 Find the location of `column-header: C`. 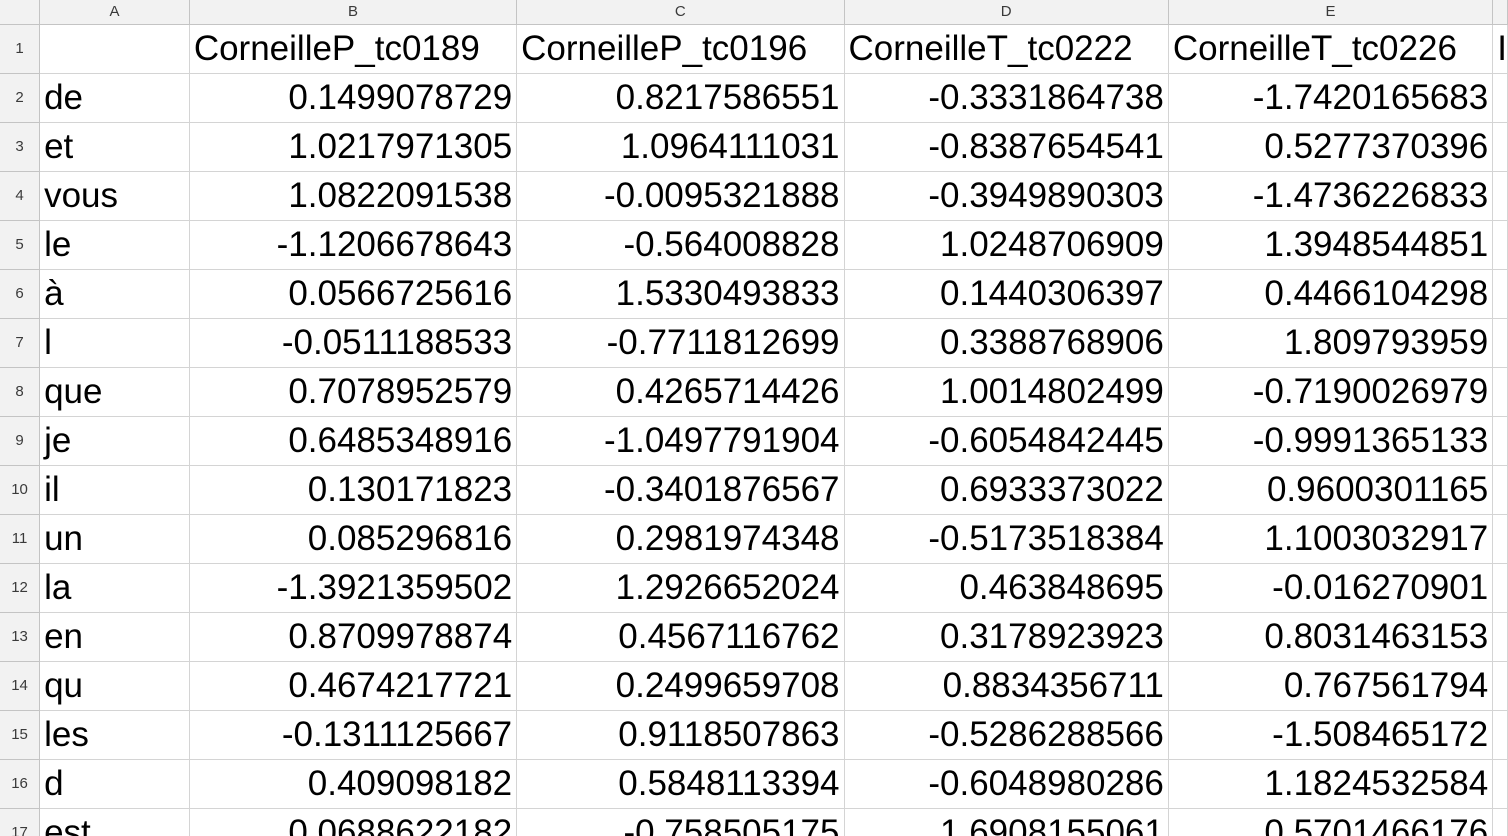

column-header: C is located at coordinates (680, 12).